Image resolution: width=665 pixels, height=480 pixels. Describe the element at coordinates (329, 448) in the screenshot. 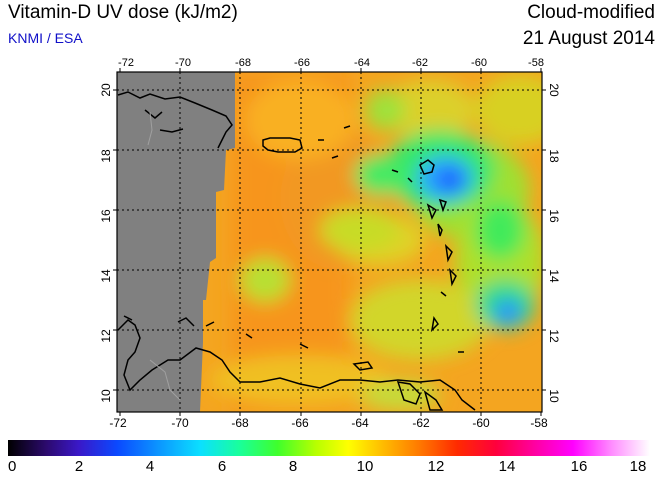

I see `colorbar` at that location.